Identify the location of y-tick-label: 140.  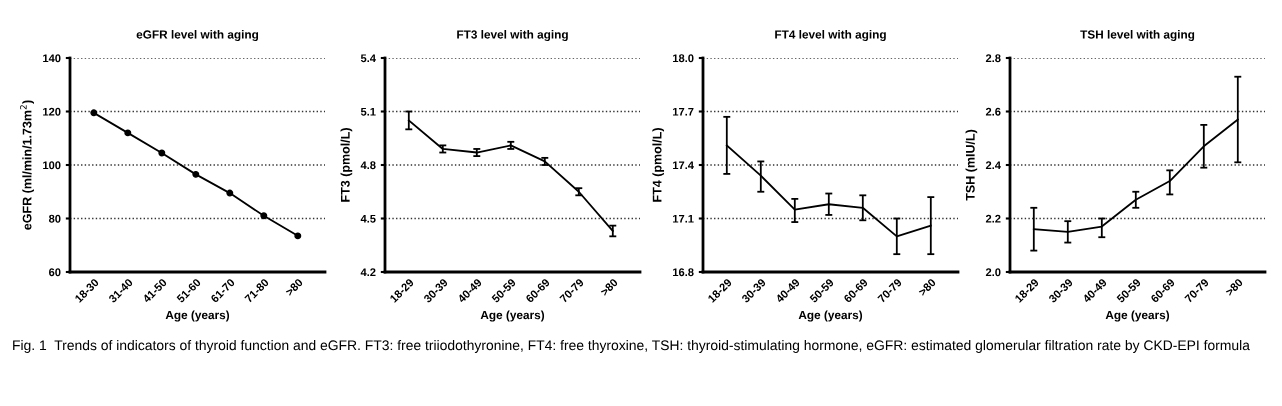
(52, 58).